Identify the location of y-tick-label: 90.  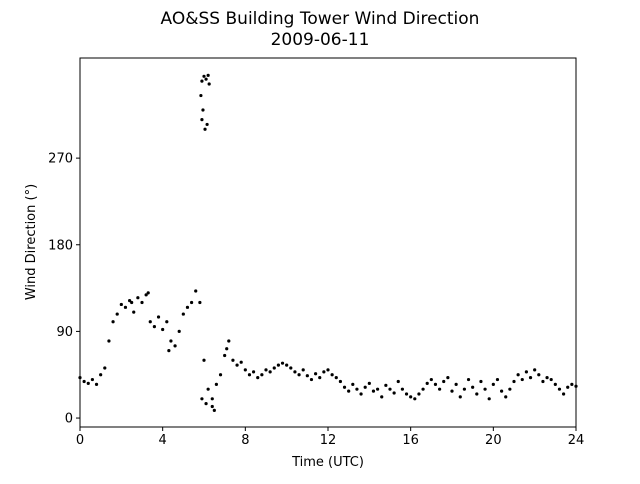
(64, 332).